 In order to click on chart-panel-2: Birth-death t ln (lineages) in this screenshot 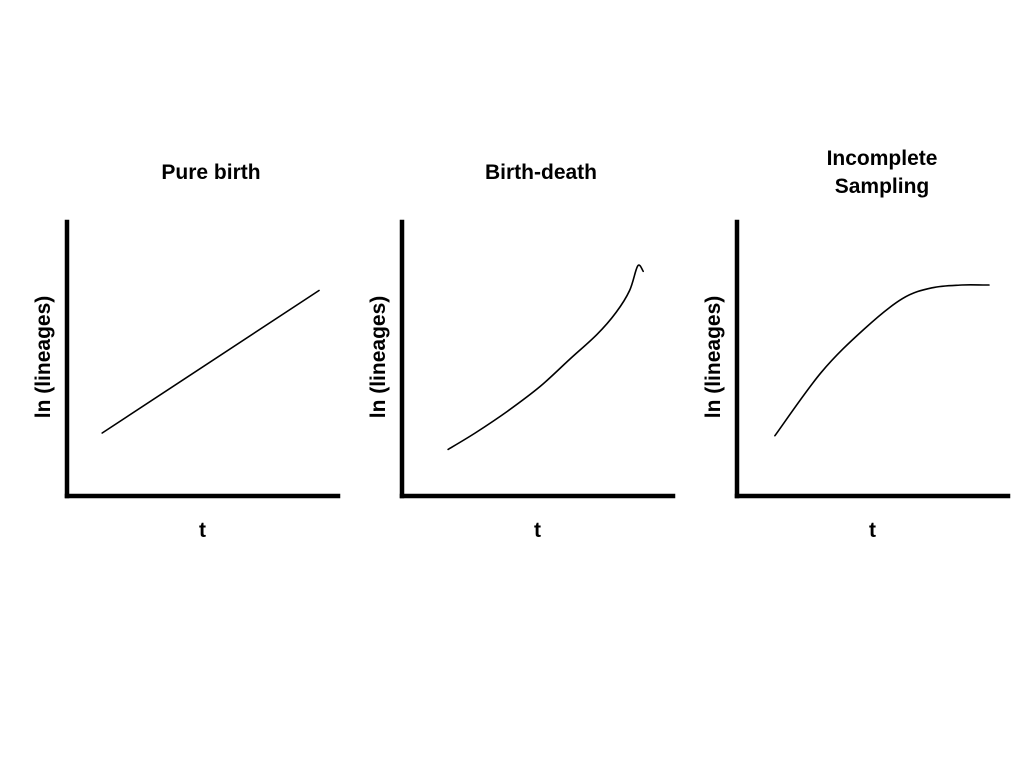, I will do `click(521, 351)`.